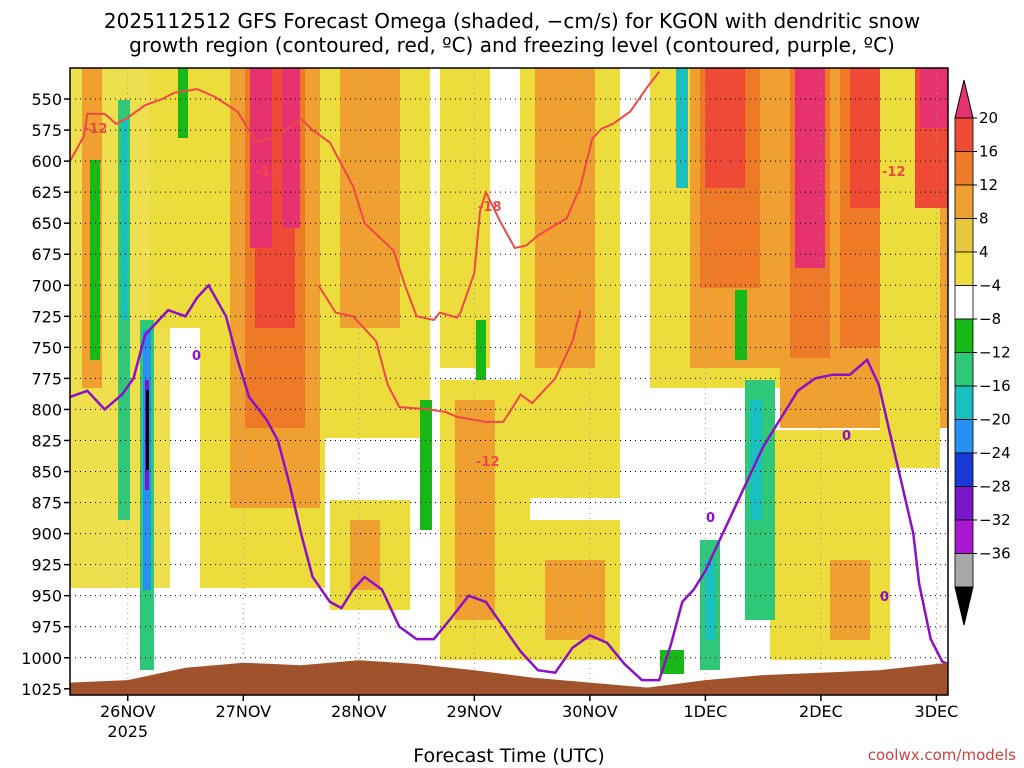 This screenshot has width=1024, height=768. Describe the element at coordinates (988, 185) in the screenshot. I see `colorbar-tick-label: 12` at that location.